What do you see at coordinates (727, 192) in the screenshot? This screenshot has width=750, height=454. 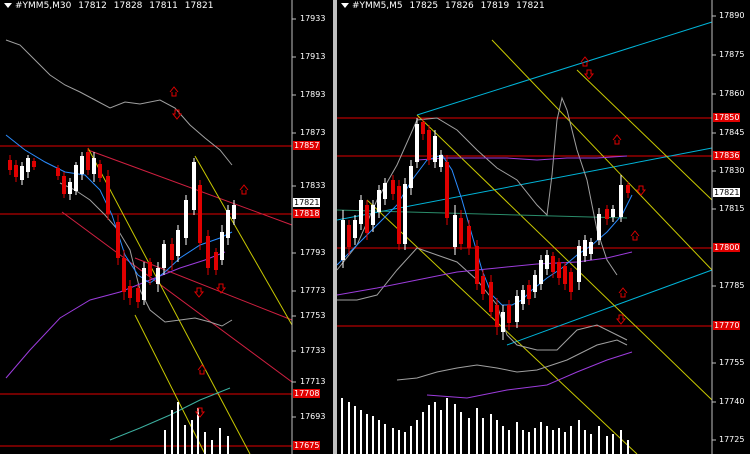 I see `current-price-label: 17821` at bounding box center [727, 192].